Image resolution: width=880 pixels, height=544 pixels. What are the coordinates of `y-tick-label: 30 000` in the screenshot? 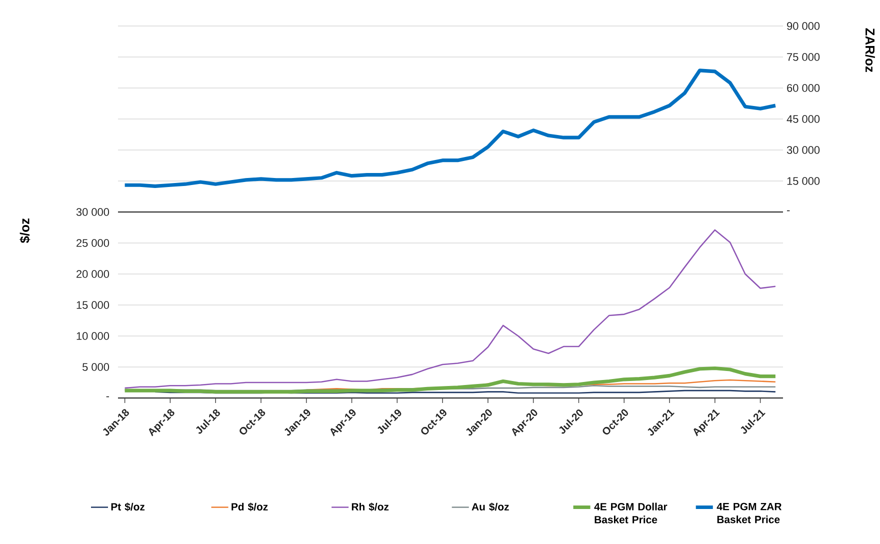 It's located at (93, 212).